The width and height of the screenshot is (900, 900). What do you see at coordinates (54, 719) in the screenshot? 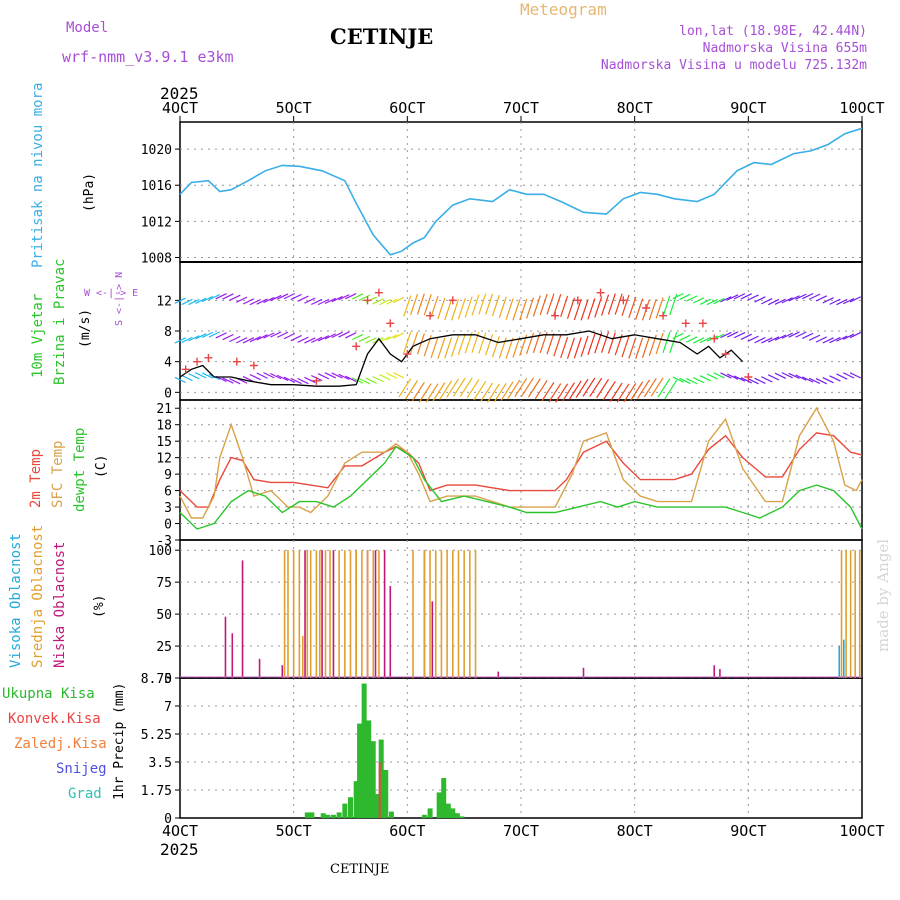
I see `precip-label-conv: Konvek.Kisa` at bounding box center [54, 719].